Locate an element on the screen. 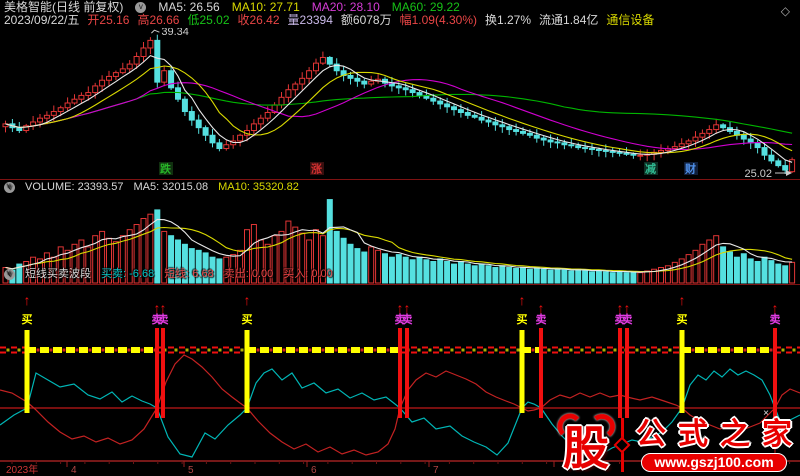 Image resolution: width=800 pixels, height=476 pixels. svg-text: 39.34 is located at coordinates (175, 33).